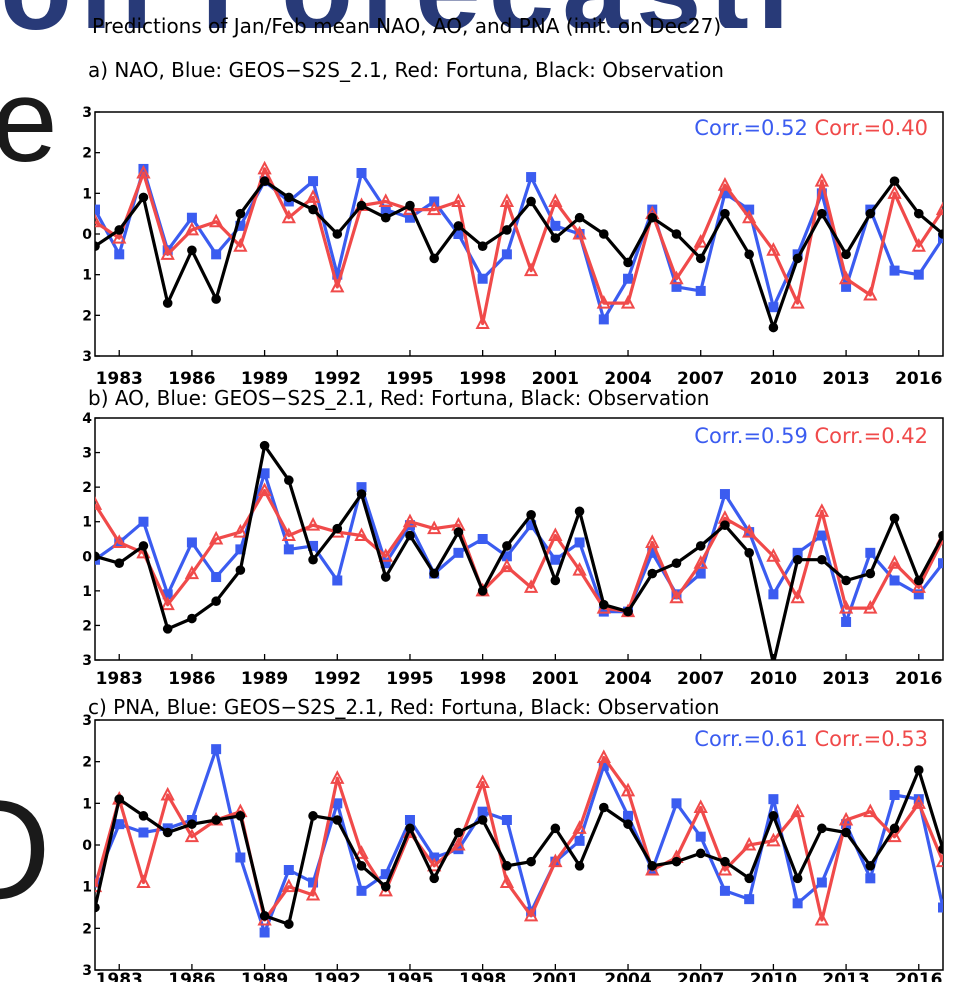  What do you see at coordinates (119, 976) in the screenshot?
I see `x-tick-label: 1983` at bounding box center [119, 976].